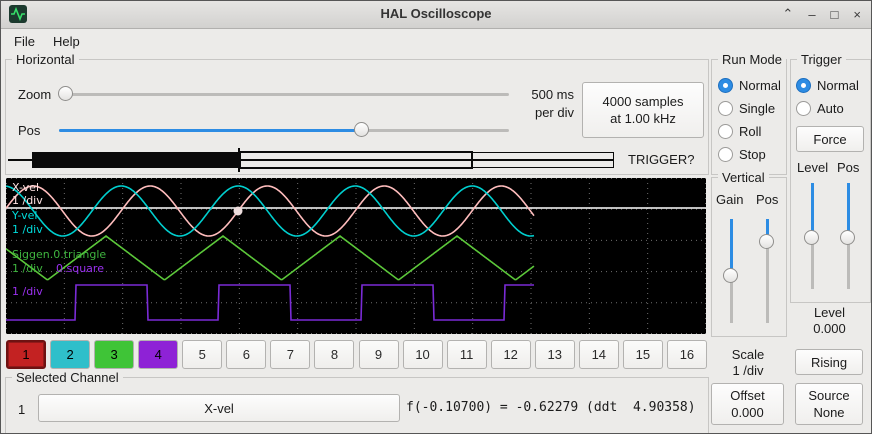  I want to click on trigger-pos-slider, so click(848, 236).